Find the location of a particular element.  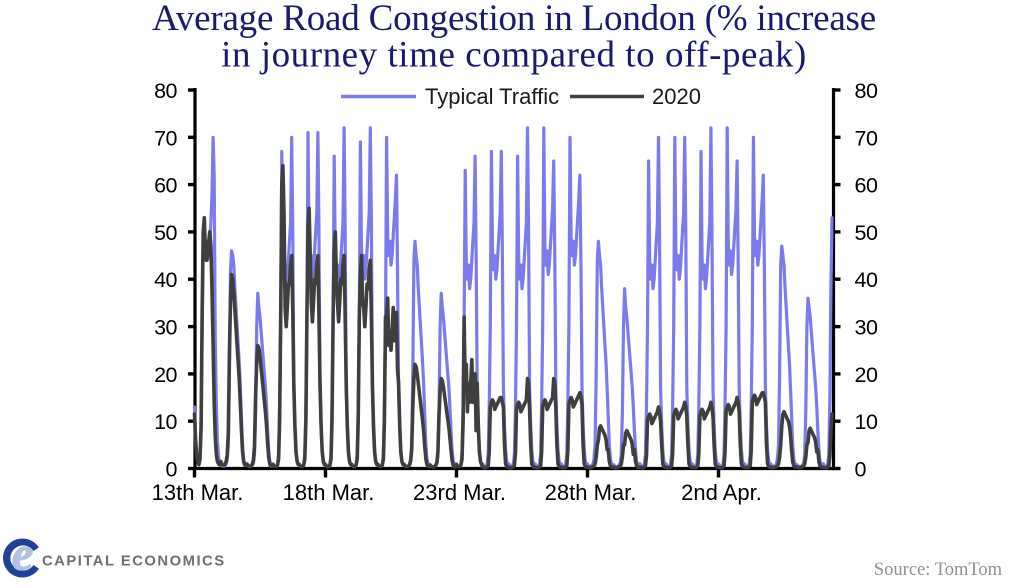

svg-text: 2020 is located at coordinates (676, 96).